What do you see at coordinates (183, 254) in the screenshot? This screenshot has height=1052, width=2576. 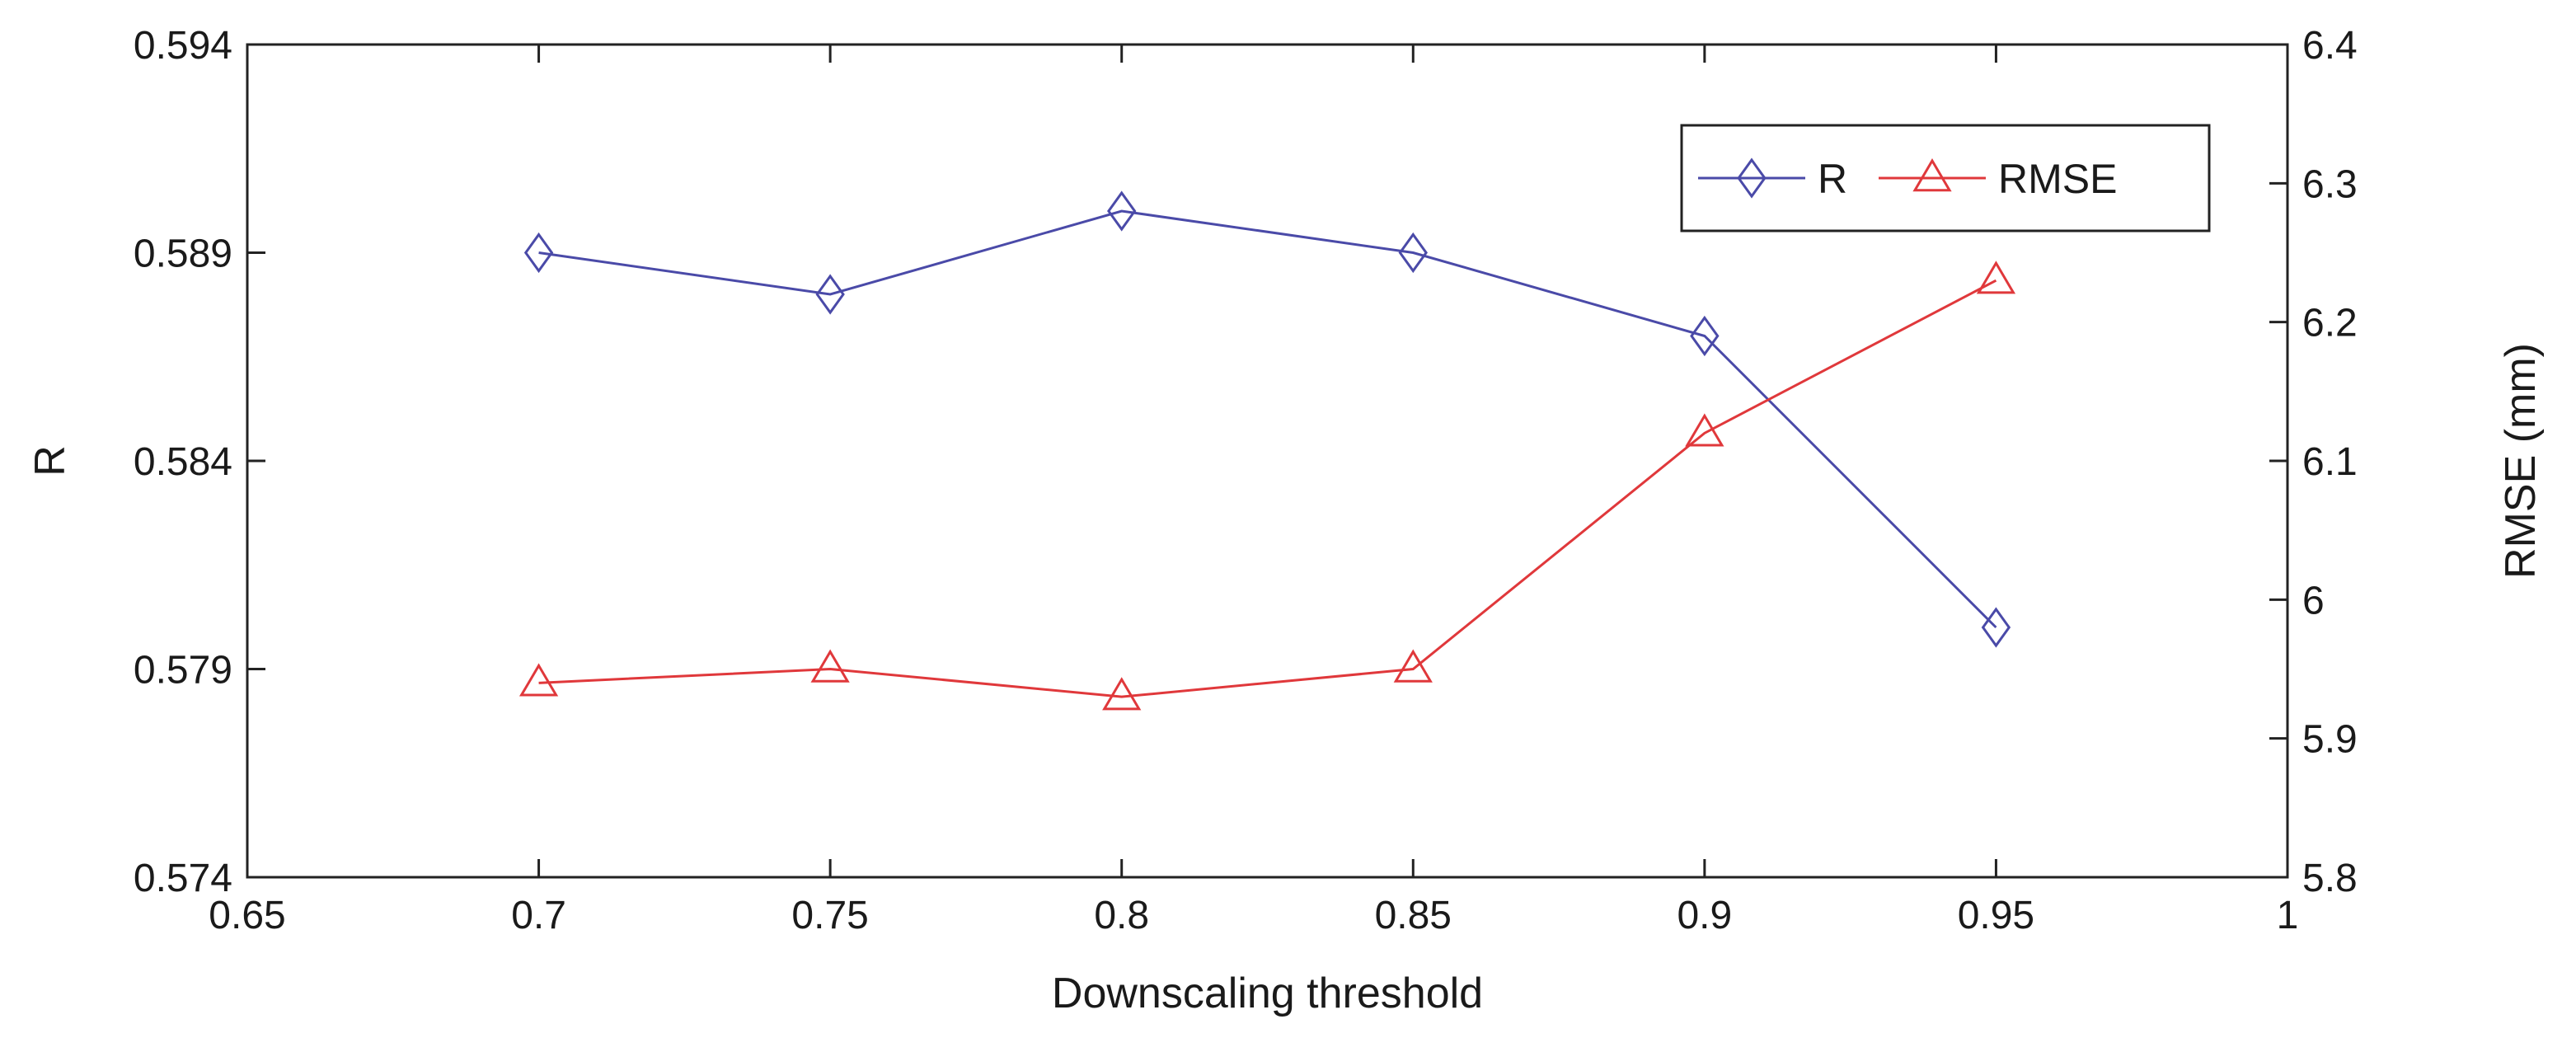 I see `y-left-tick-label: 0.589` at bounding box center [183, 254].